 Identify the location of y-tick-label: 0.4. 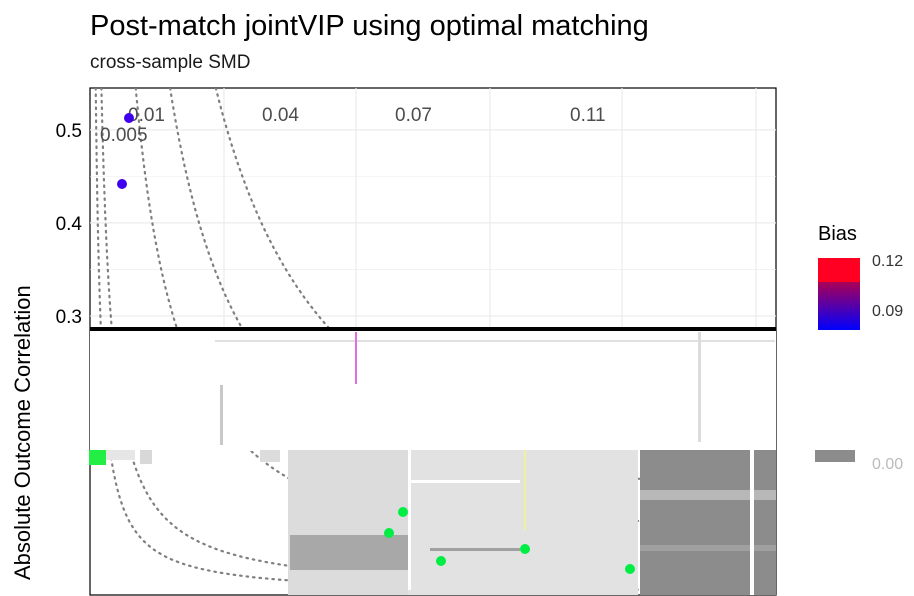
(69, 224).